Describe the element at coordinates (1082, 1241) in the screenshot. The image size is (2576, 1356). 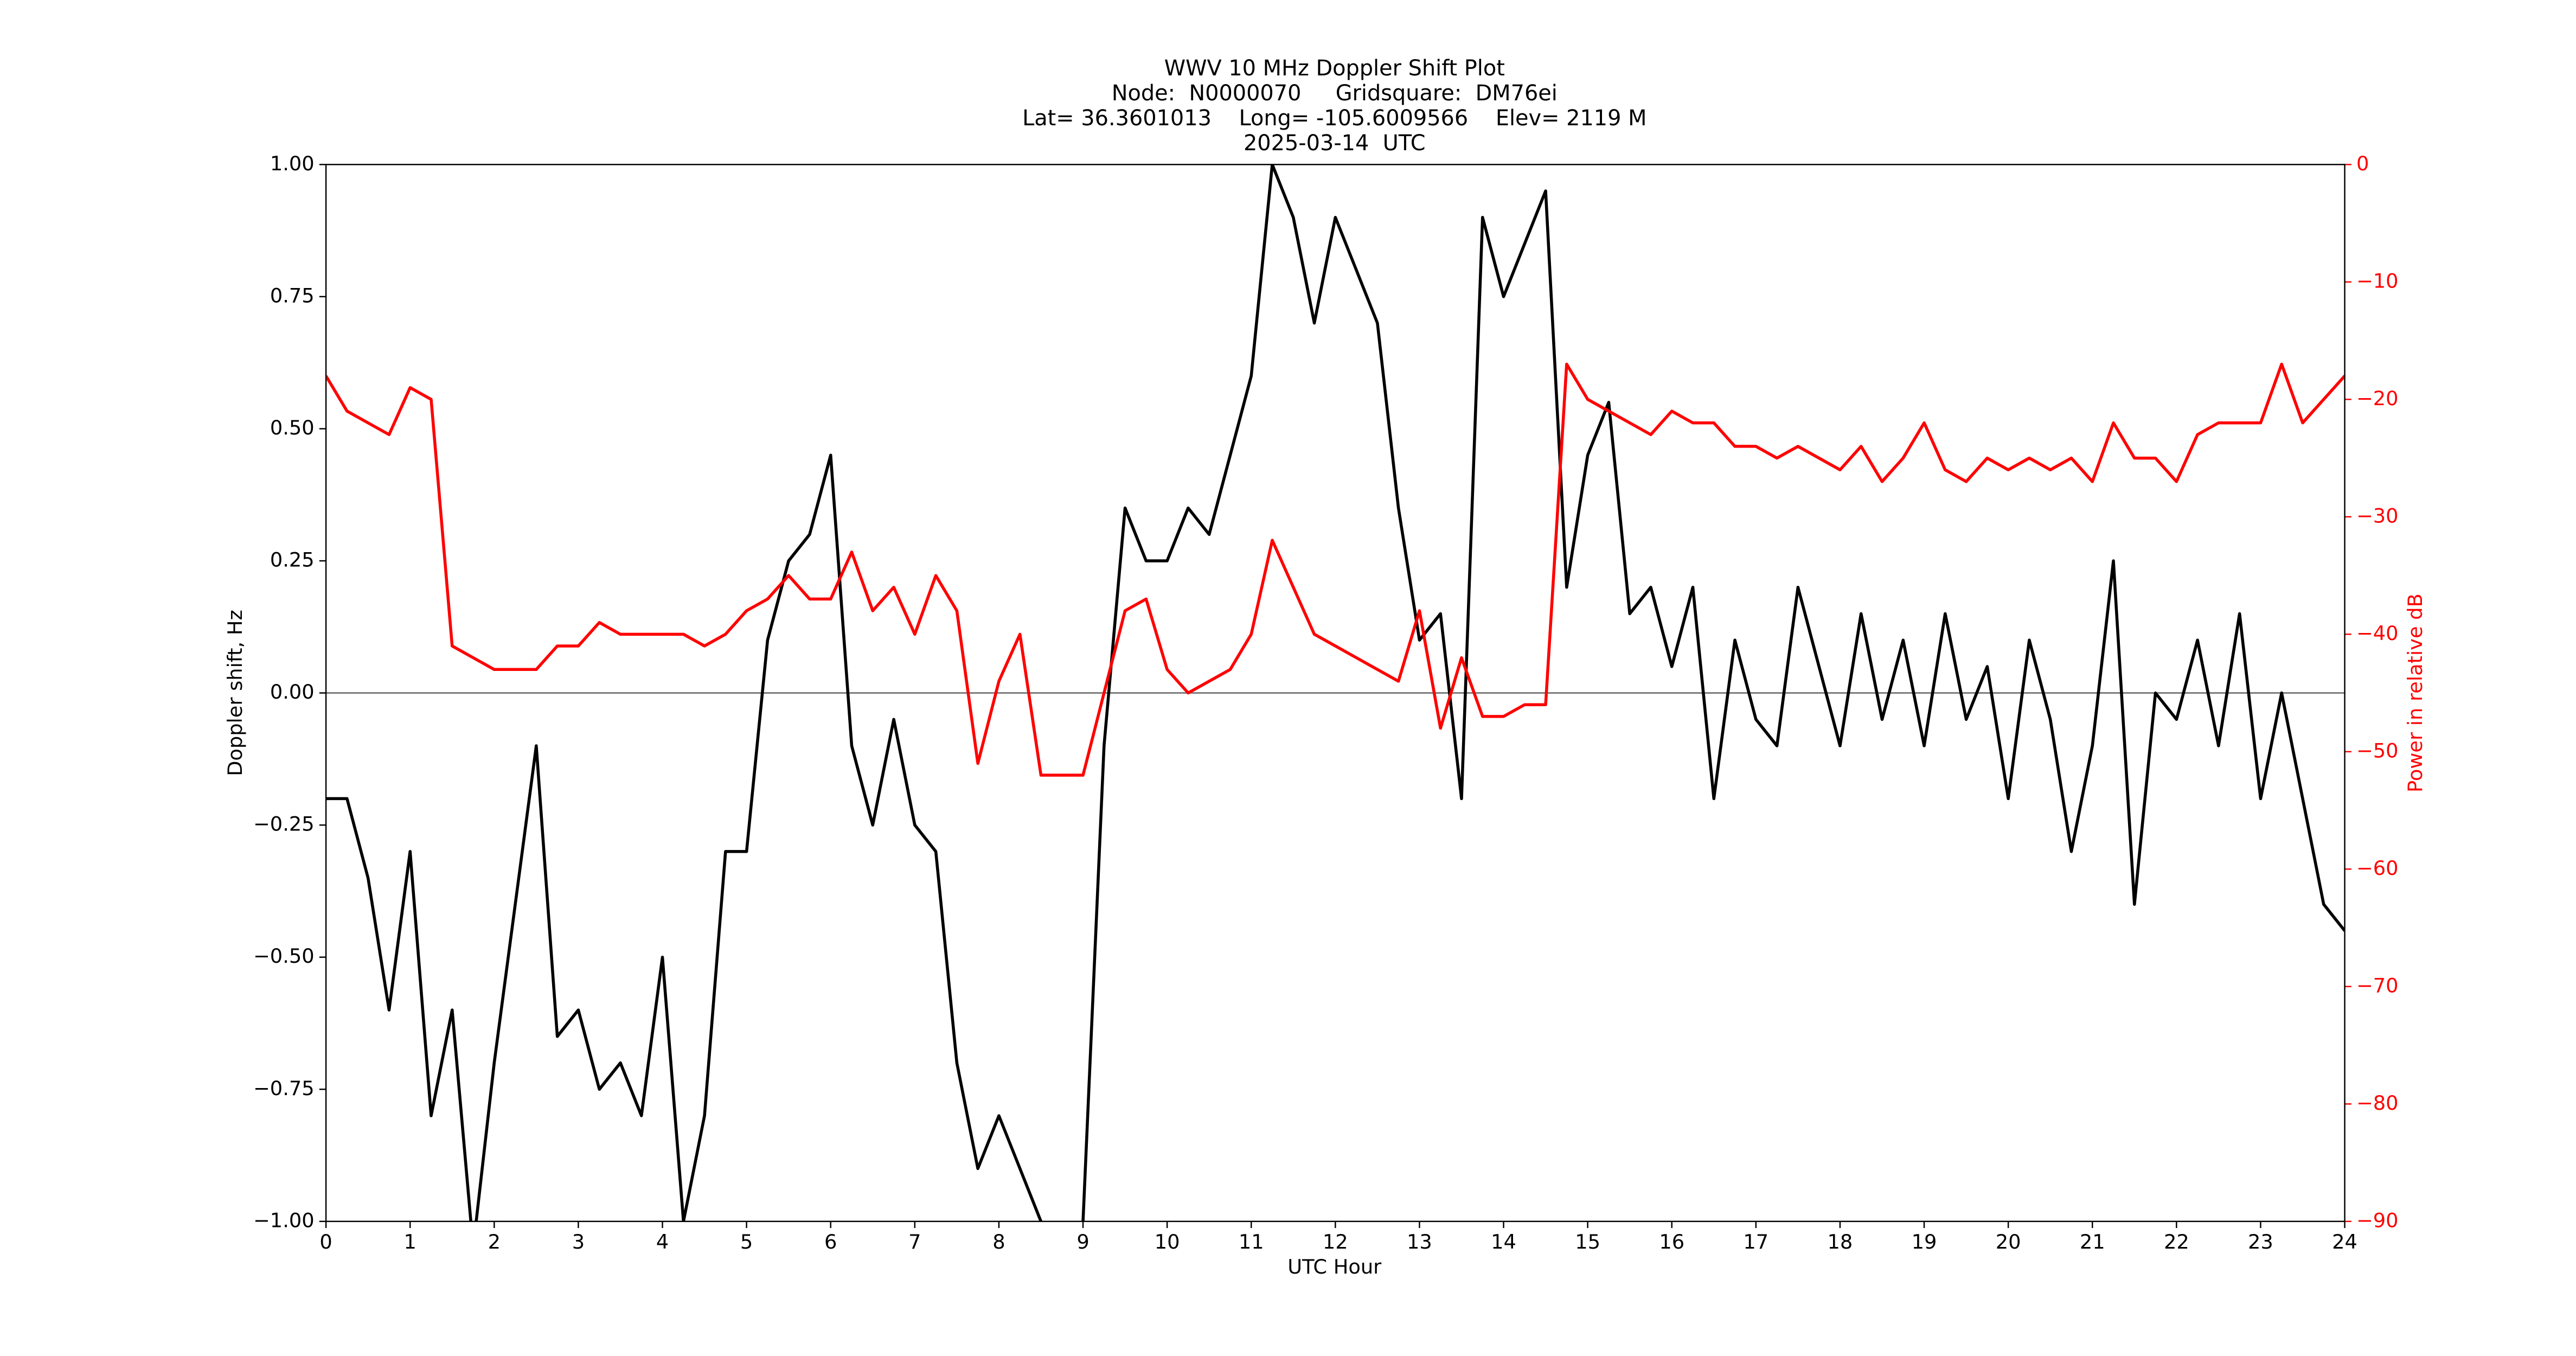
I see `x-tick-label: 9` at that location.